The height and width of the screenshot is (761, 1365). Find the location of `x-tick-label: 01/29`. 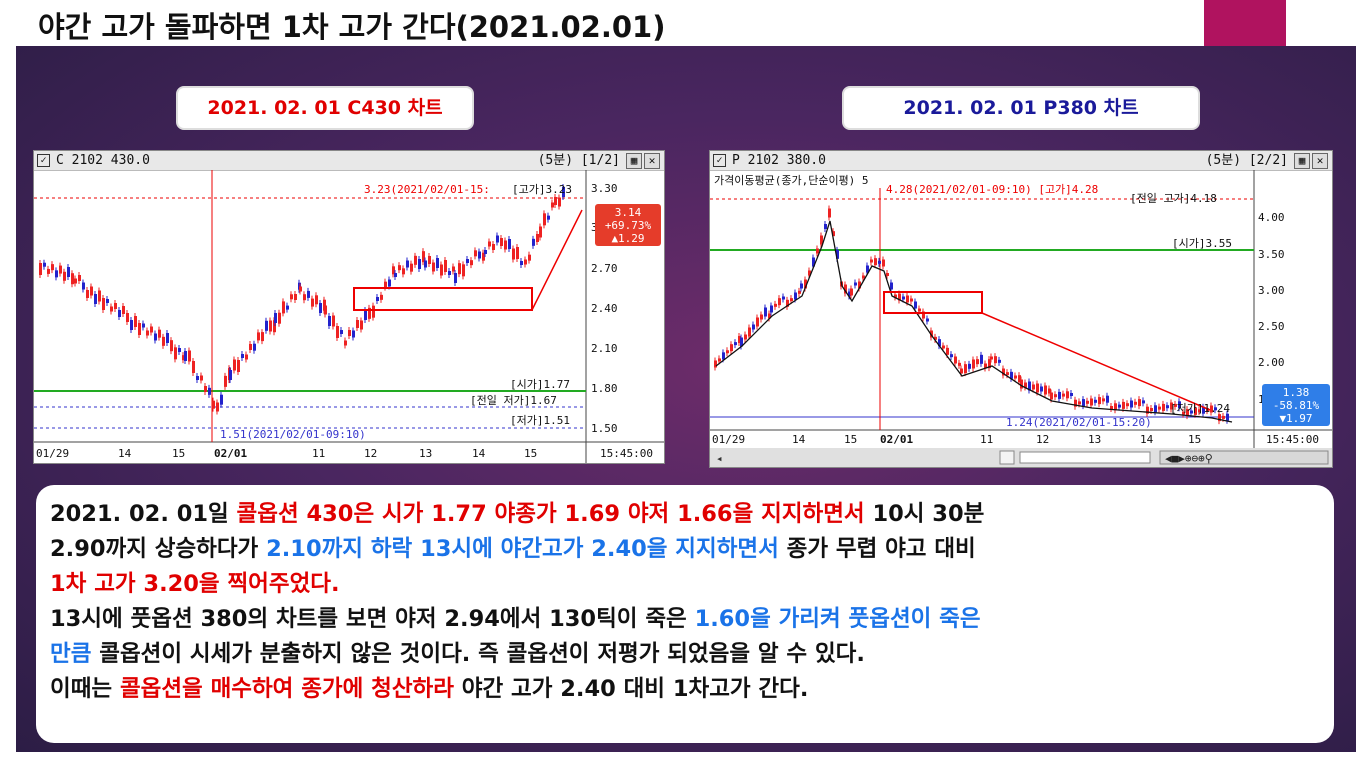

x-tick-label: 01/29 is located at coordinates (52, 453).